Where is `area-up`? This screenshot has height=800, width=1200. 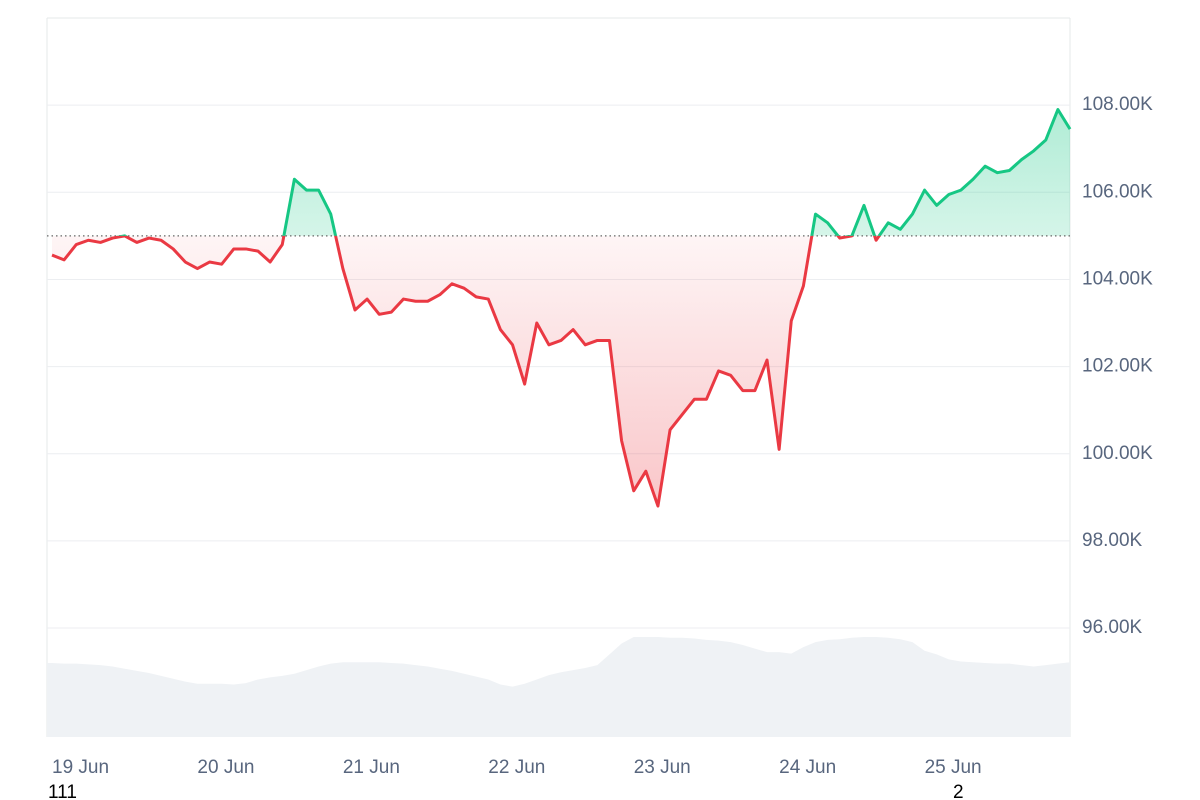 area-up is located at coordinates (676, 172).